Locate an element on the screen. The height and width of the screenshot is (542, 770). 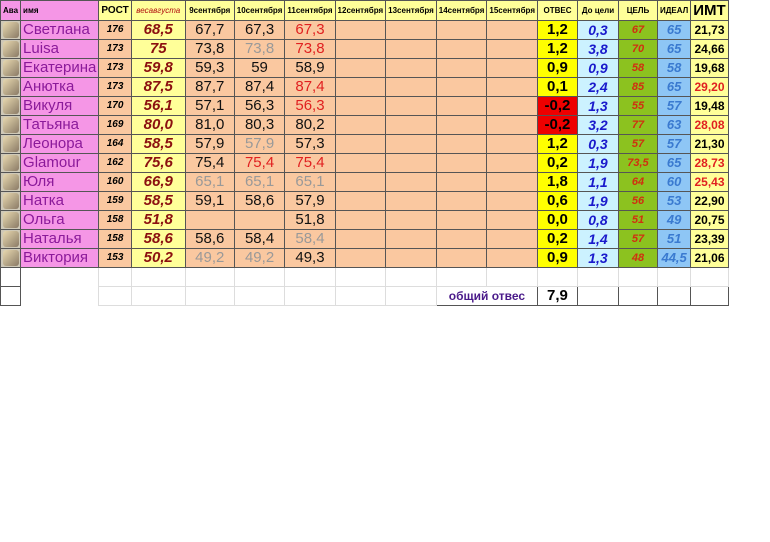
column-header: Ава is located at coordinates (11, 10).